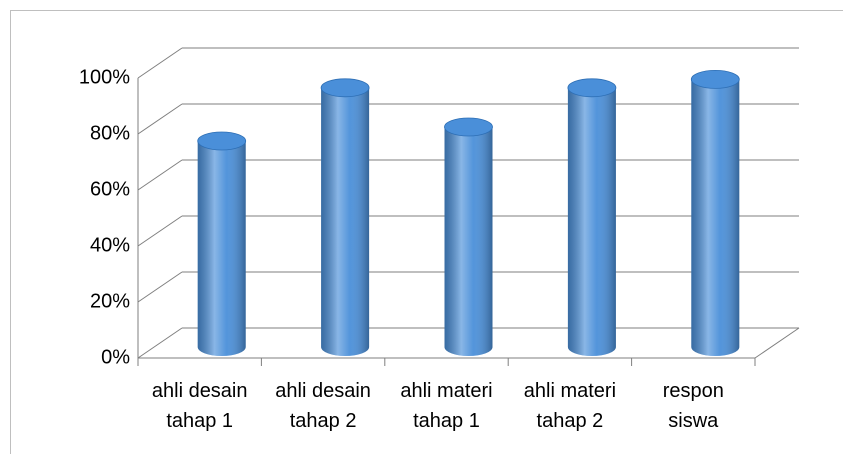 This screenshot has width=843, height=454. I want to click on x-tick-label: ahli desain tahap 1, so click(199, 406).